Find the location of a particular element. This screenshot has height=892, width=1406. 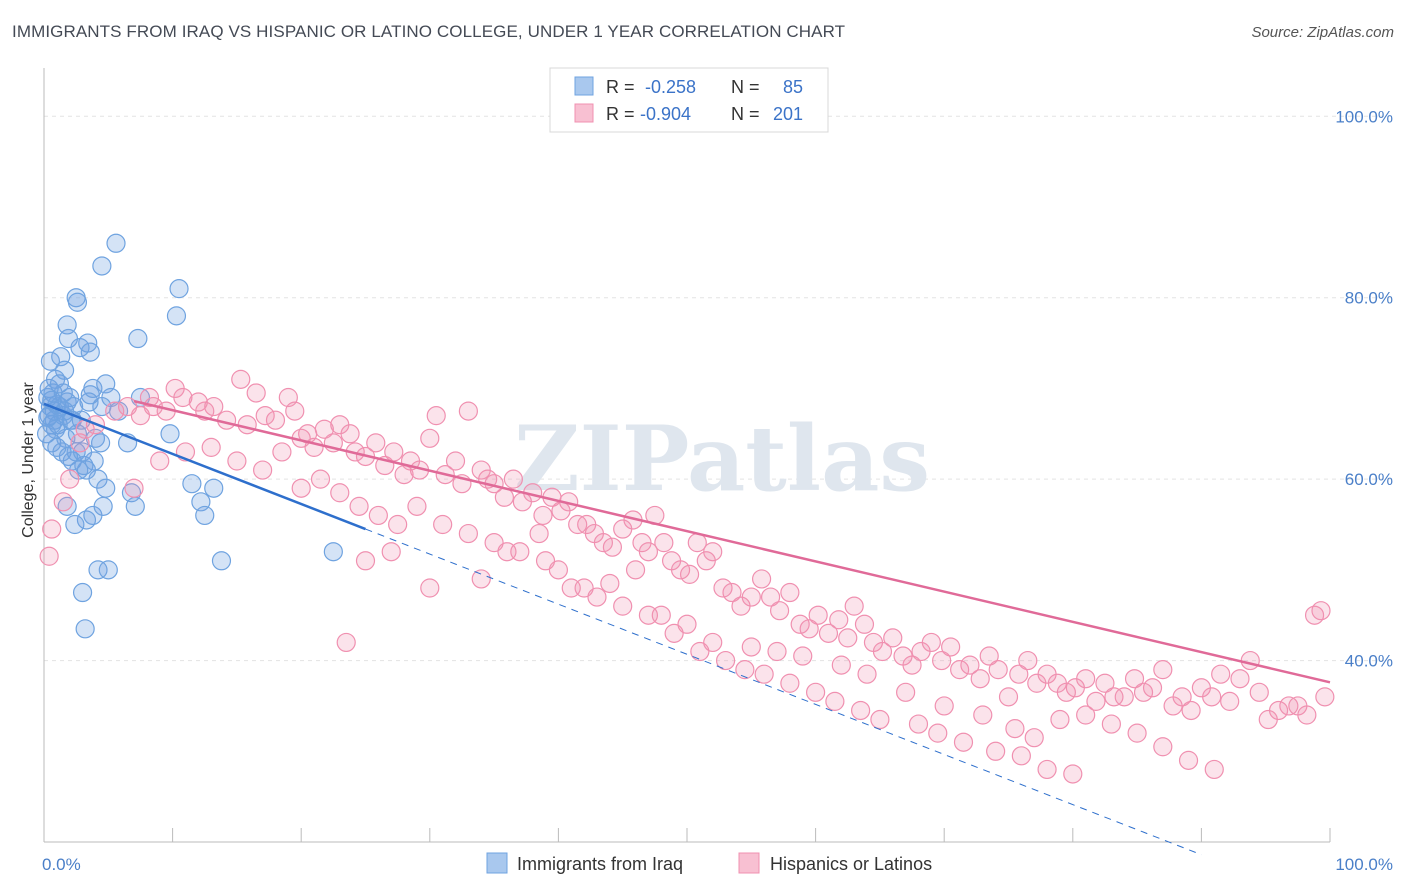

y-tick-label-2: 60.0% is located at coordinates (1369, 479).